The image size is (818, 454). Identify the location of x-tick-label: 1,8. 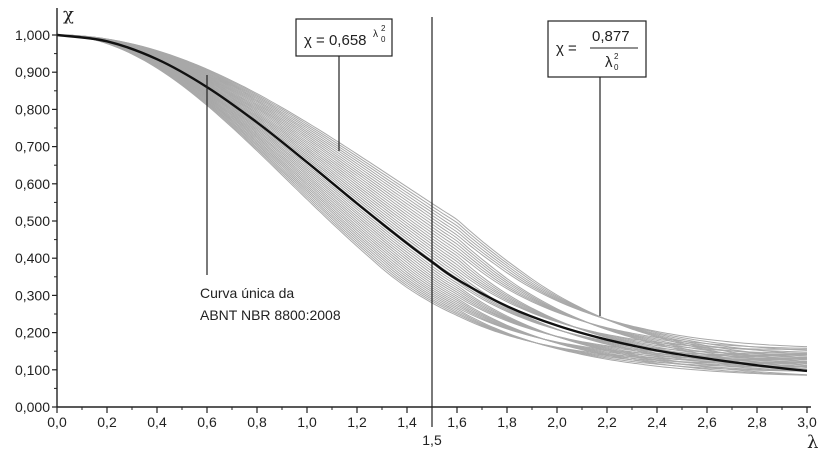
(507, 422).